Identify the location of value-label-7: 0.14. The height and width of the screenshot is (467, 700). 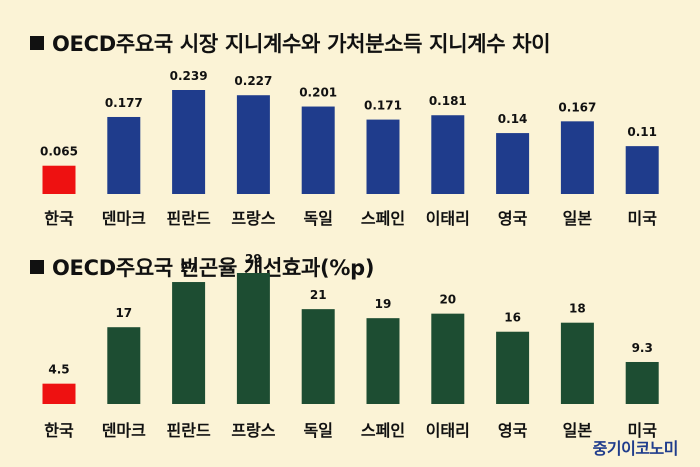
(513, 119).